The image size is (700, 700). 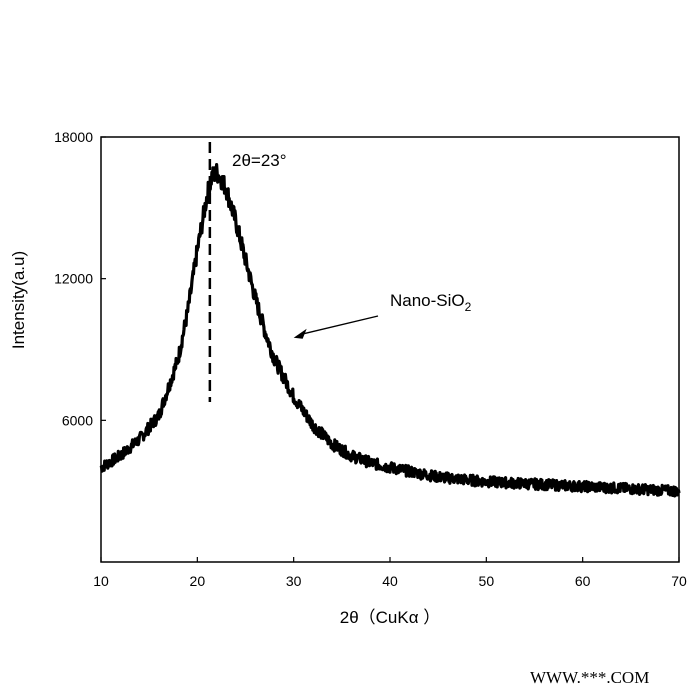 I want to click on x-tick-label: 70, so click(x=679, y=581).